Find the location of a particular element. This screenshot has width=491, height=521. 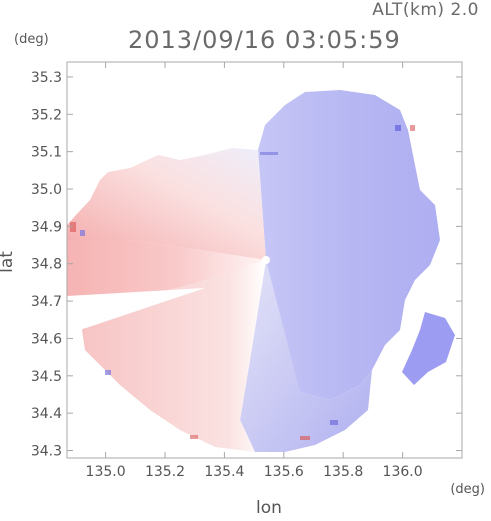

echo-region-east-patch is located at coordinates (428, 348).